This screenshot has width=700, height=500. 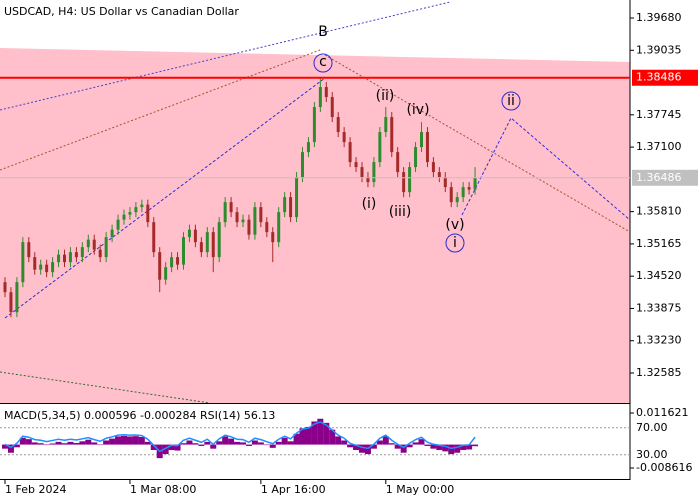 I want to click on wave-circle, so click(x=455, y=243).